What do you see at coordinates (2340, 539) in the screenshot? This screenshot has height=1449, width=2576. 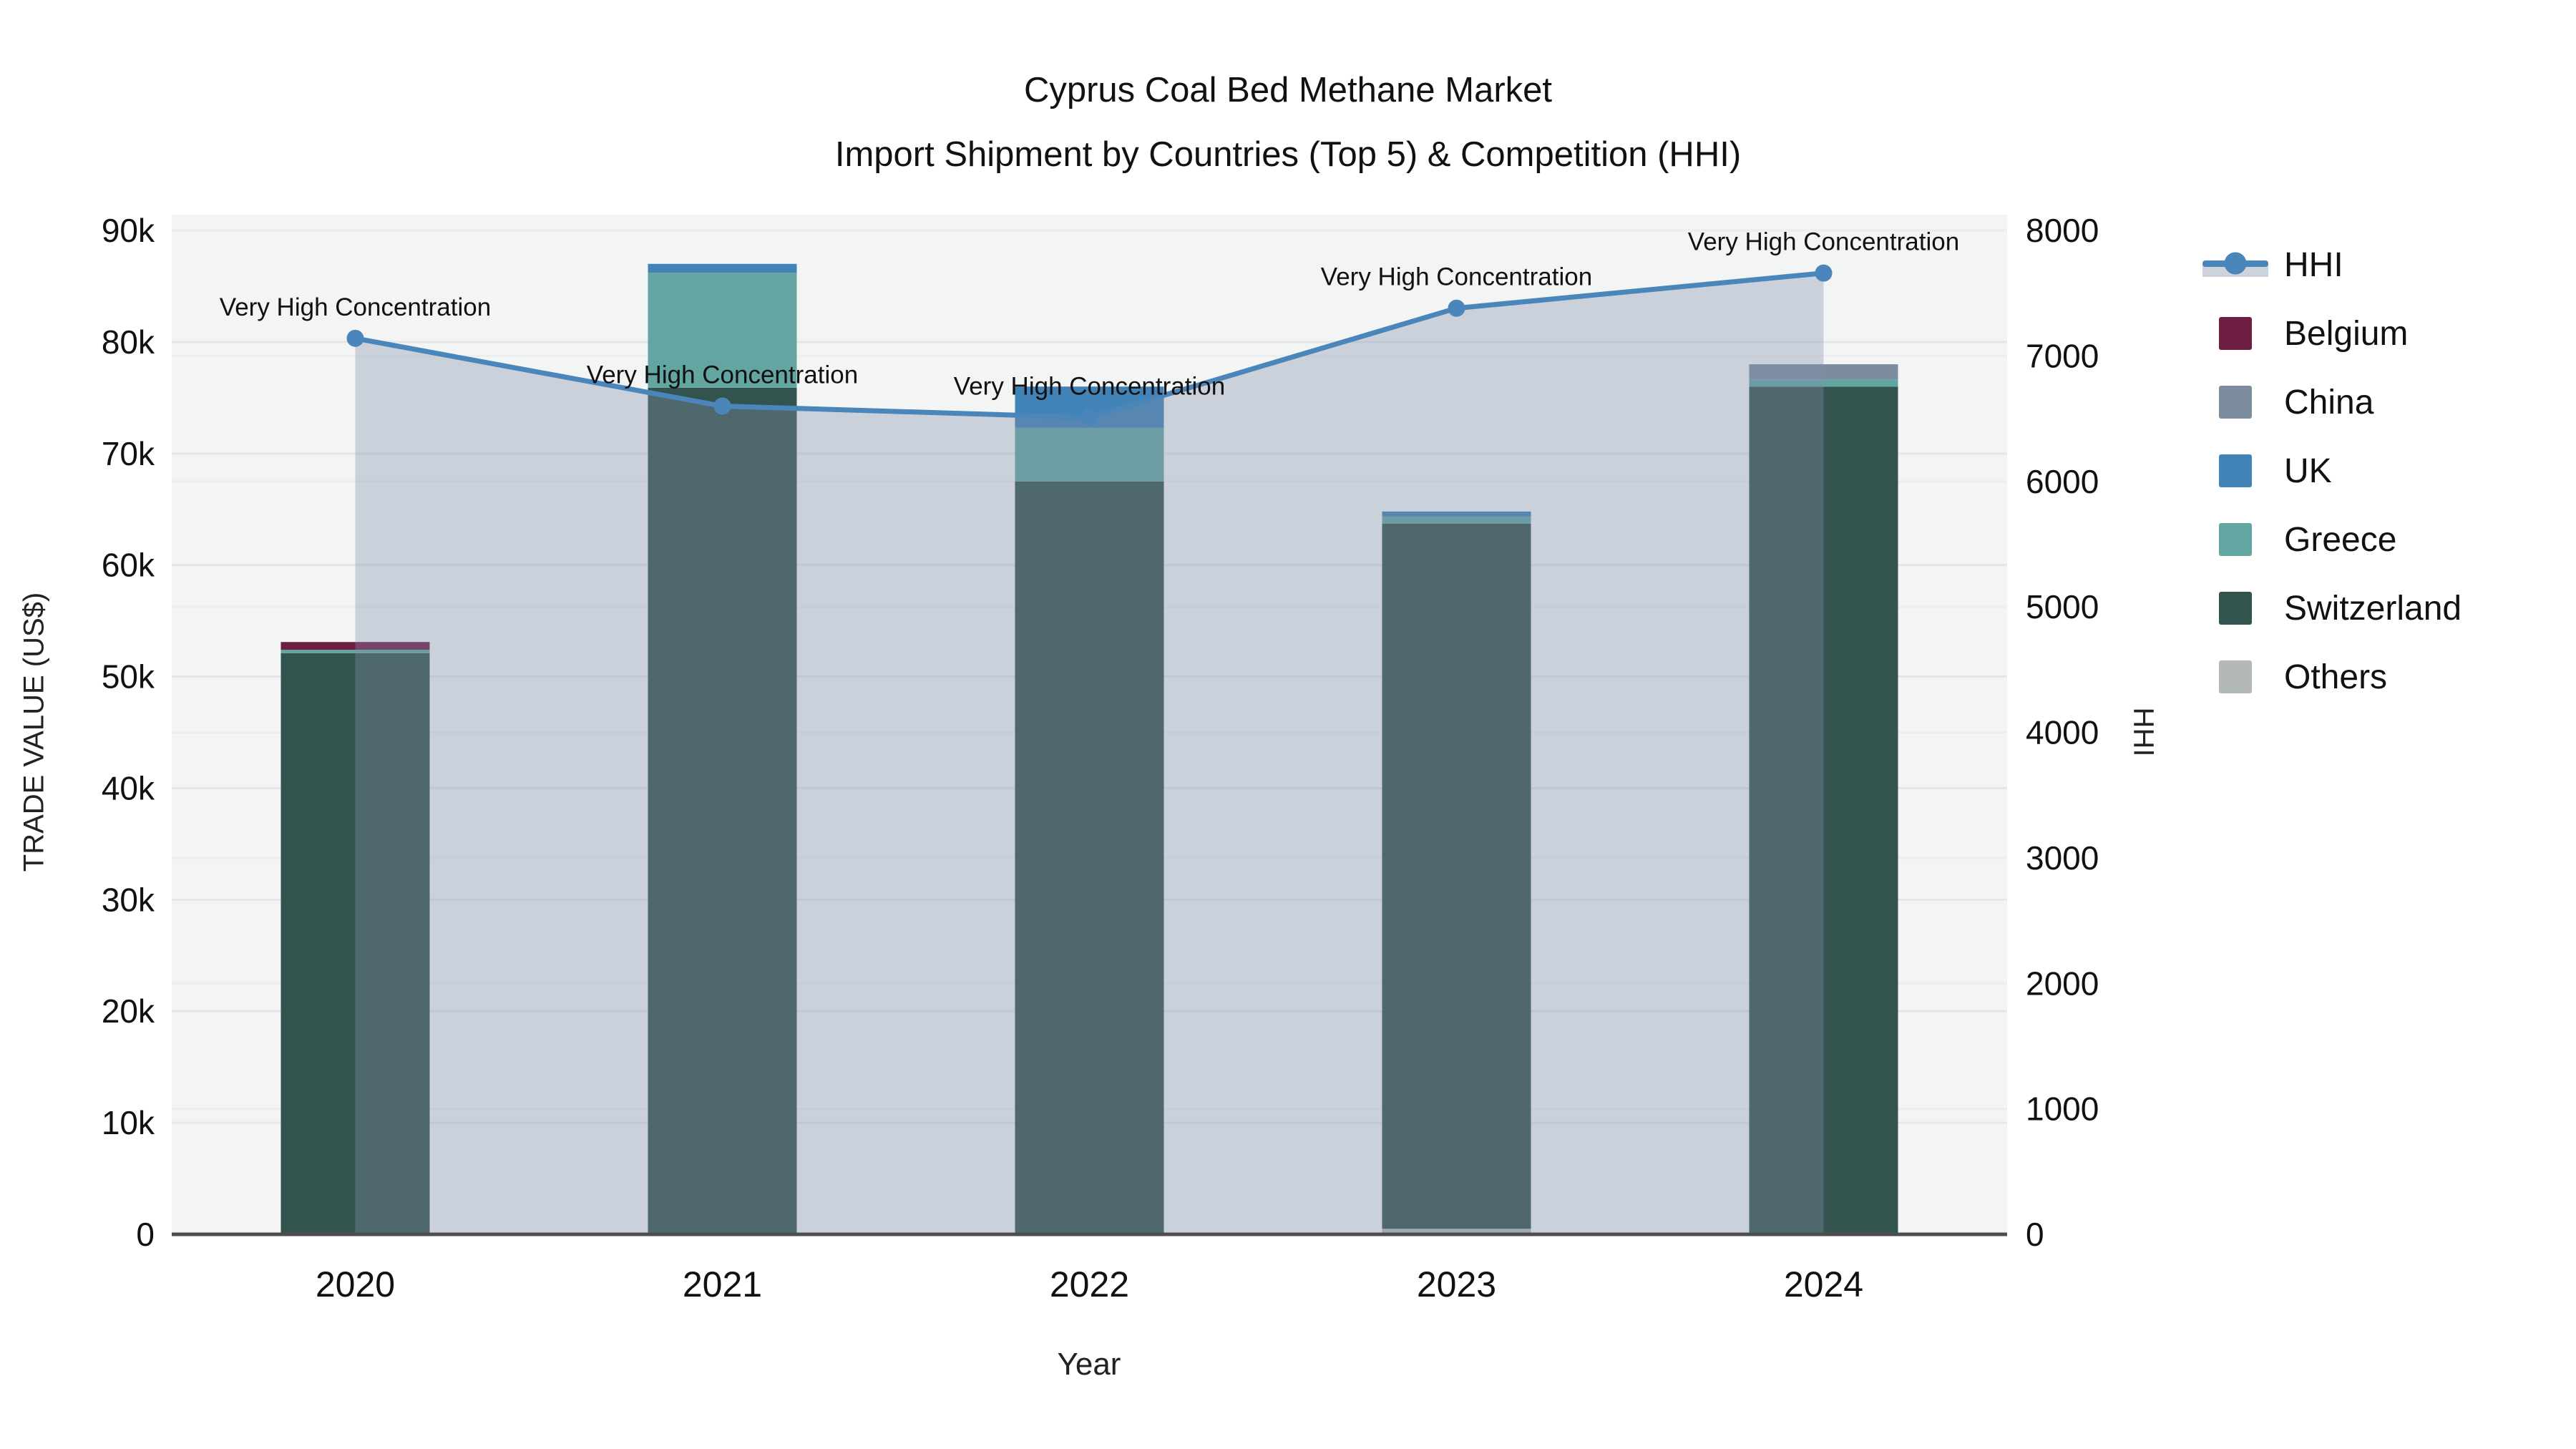 I see `legend-label-greece: Greece` at bounding box center [2340, 539].